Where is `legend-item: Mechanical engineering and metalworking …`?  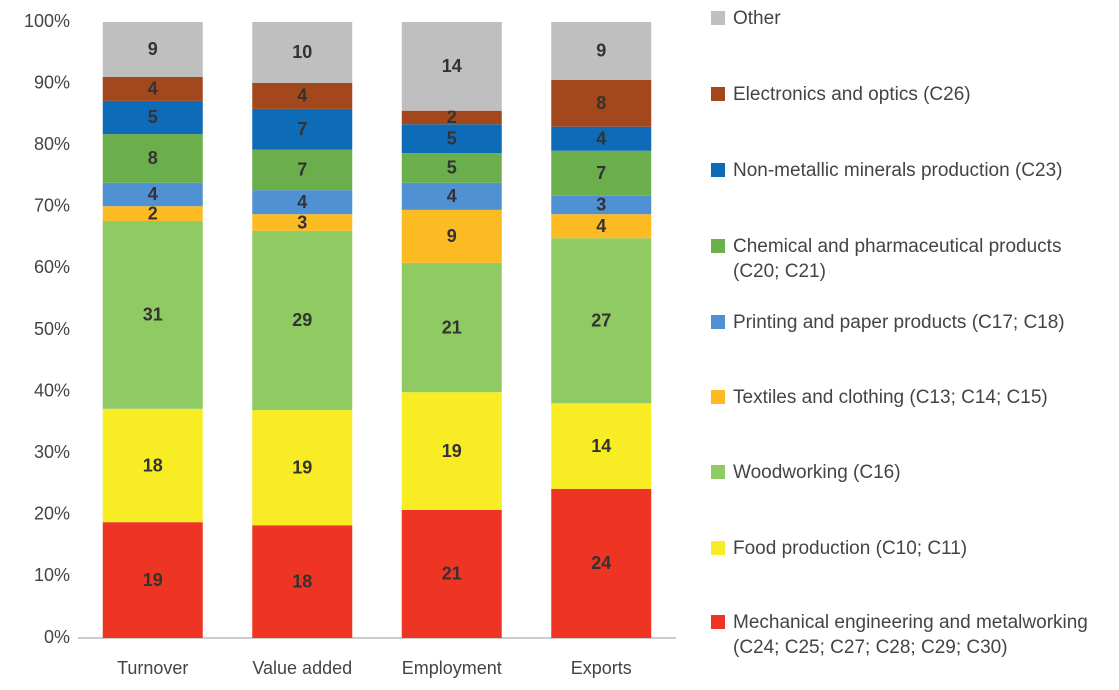 legend-item: Mechanical engineering and metalworking … is located at coordinates (911, 635).